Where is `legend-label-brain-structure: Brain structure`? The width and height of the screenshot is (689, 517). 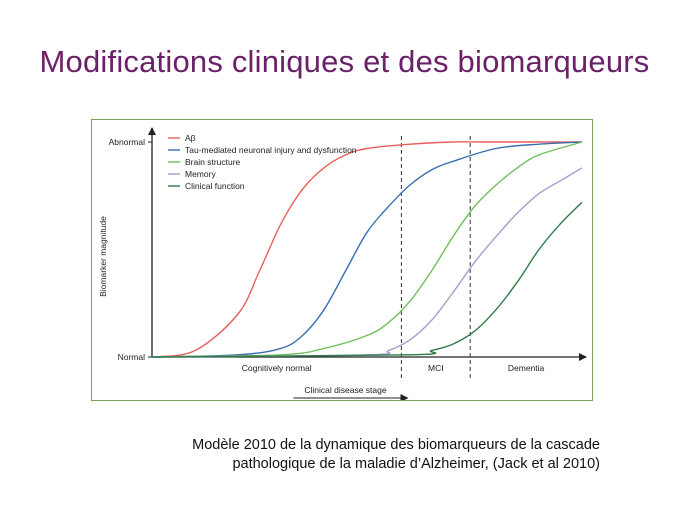
legend-label-brain-structure: Brain structure is located at coordinates (213, 162).